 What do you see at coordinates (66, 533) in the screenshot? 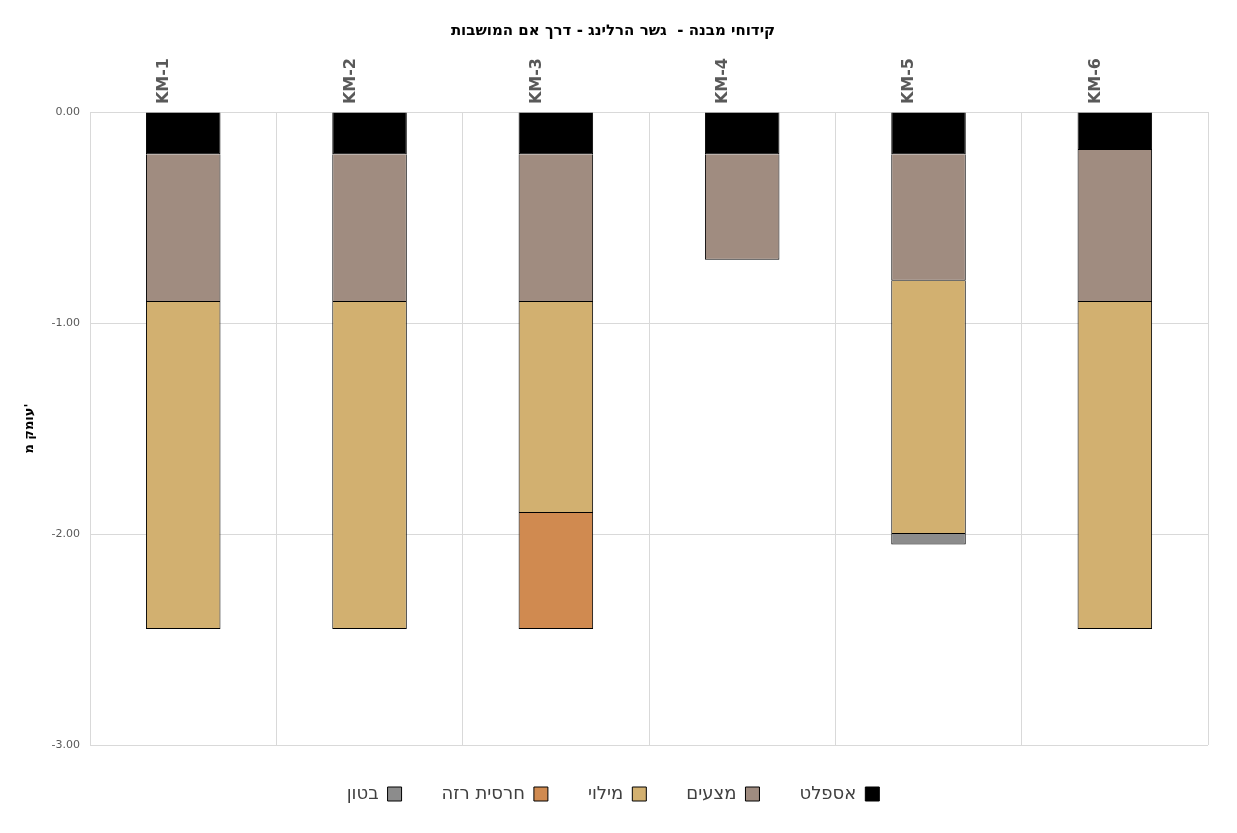
I see `y-tick-label: -2.00` at bounding box center [66, 533].